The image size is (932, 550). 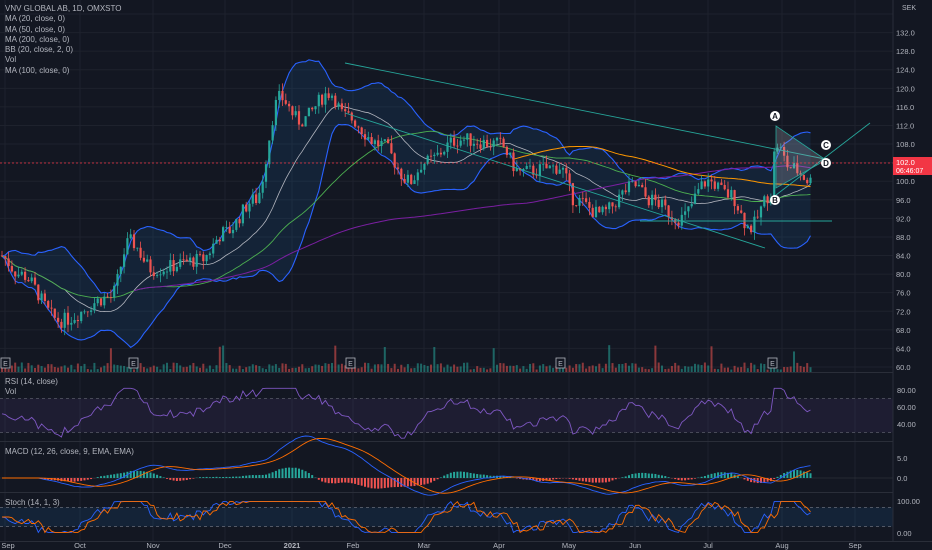 I want to click on earnings-marker, so click(x=772, y=363).